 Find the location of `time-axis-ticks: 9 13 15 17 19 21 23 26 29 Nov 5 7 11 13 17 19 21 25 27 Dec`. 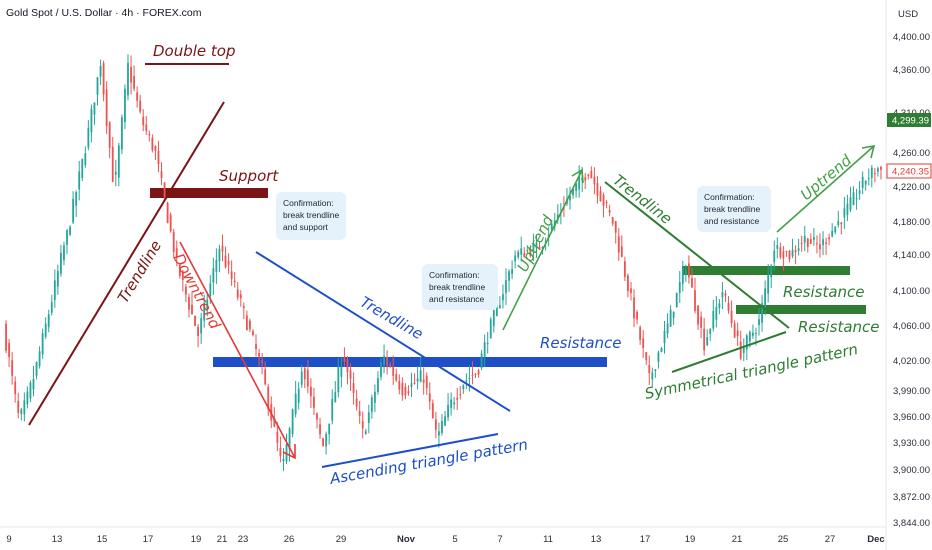

time-axis-ticks: 9 13 15 17 19 21 23 26 29 Nov 5 7 11 13 17 19 21 25 27 Dec is located at coordinates (445, 539).